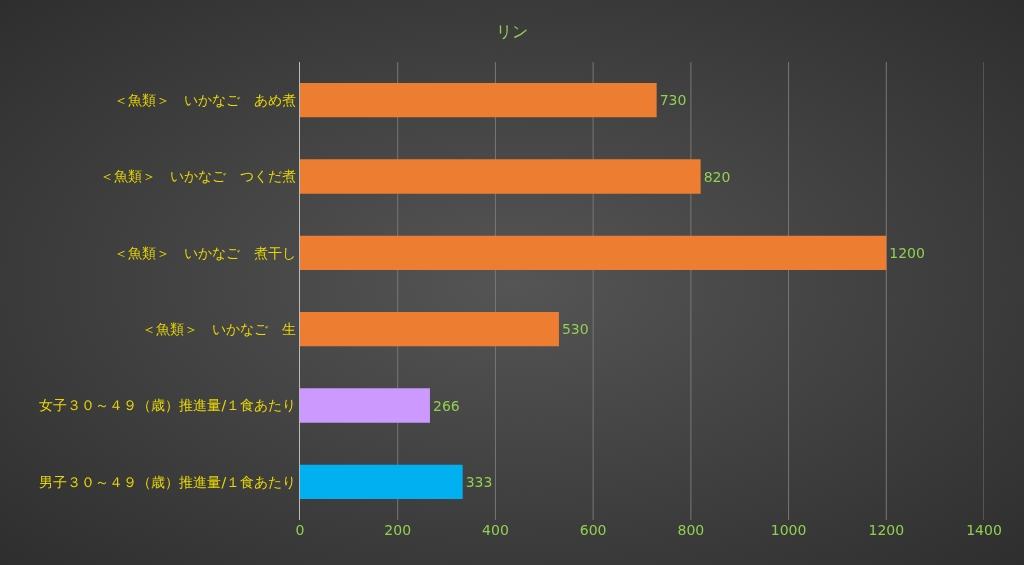 The height and width of the screenshot is (565, 1024). What do you see at coordinates (886, 530) in the screenshot?
I see `x-tick-label: 1200` at bounding box center [886, 530].